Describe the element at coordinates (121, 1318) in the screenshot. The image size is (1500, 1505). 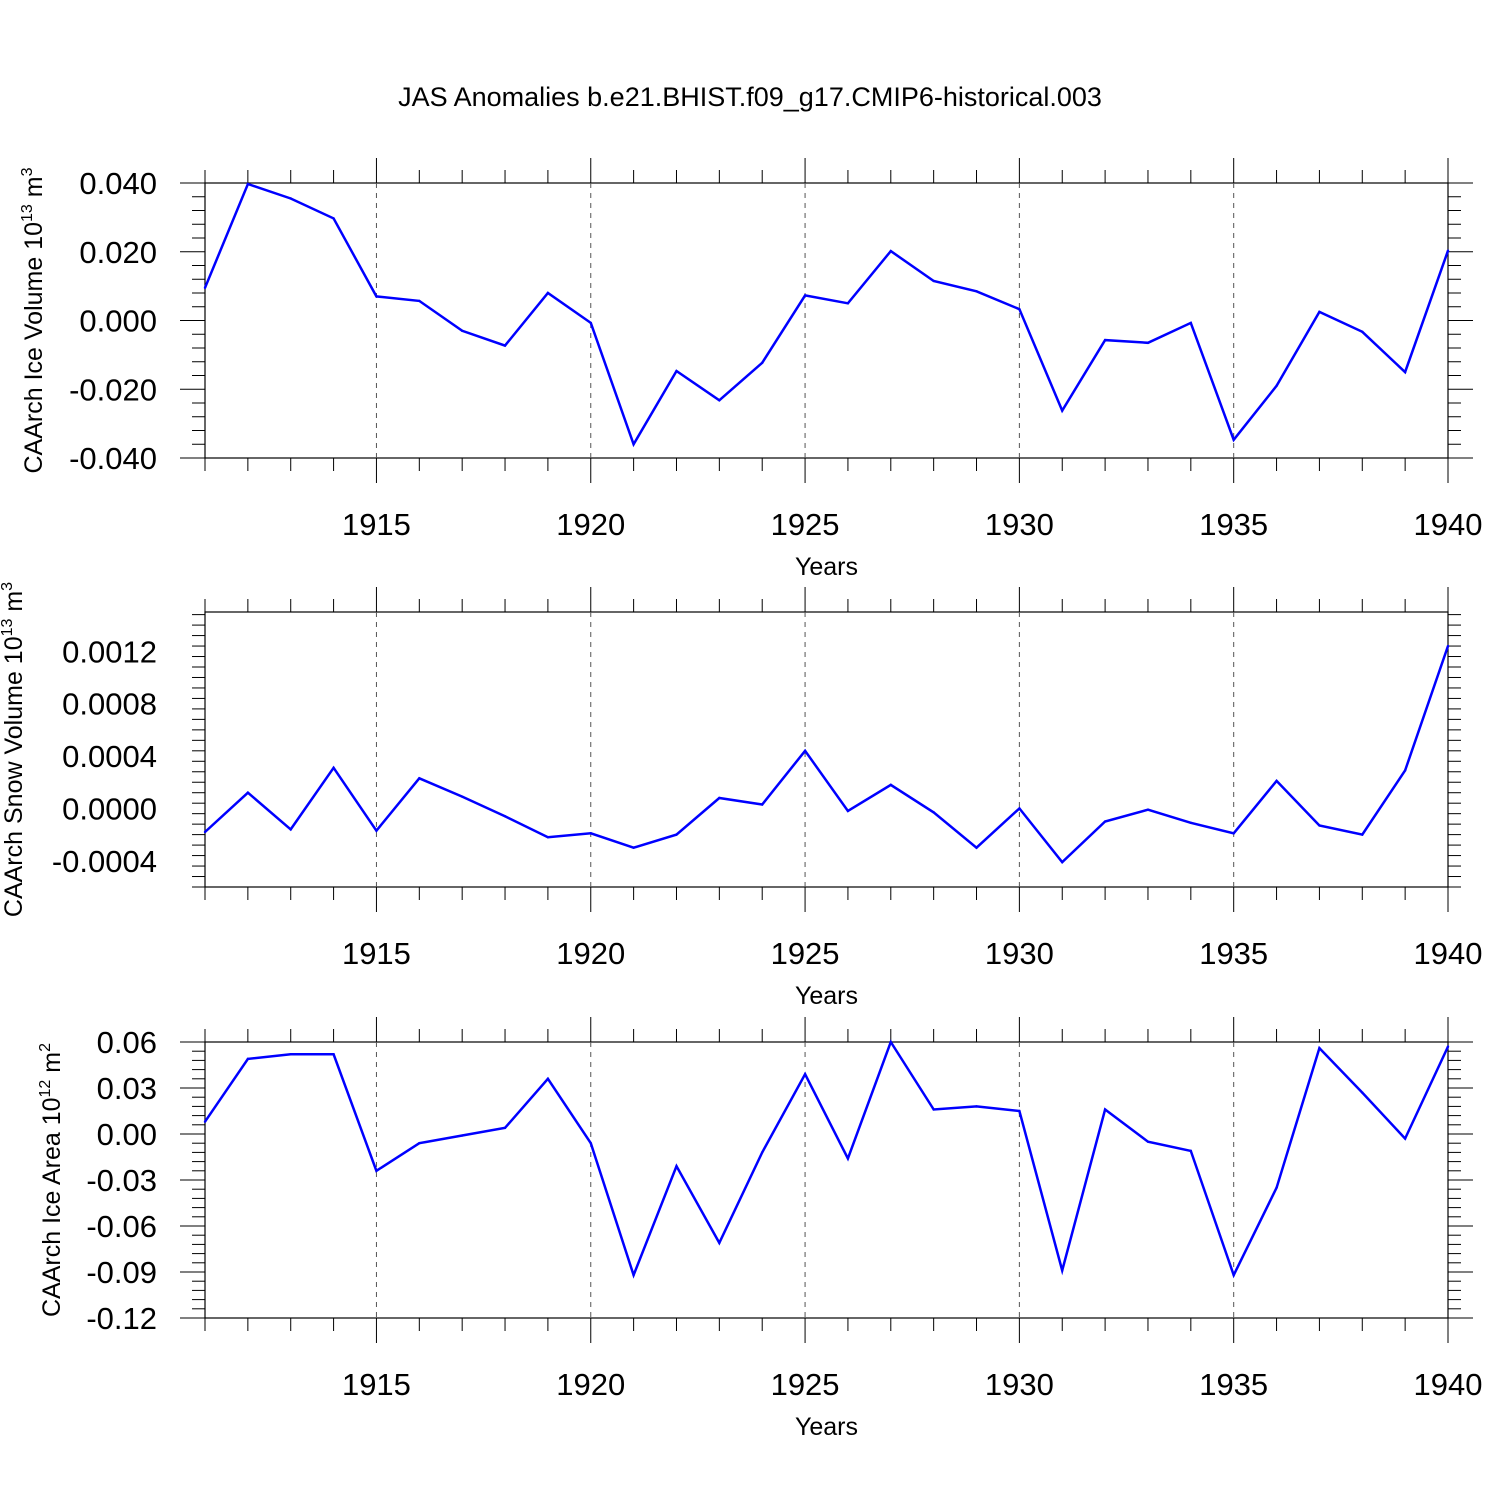
I see `y-tick-label: -0.12` at that location.